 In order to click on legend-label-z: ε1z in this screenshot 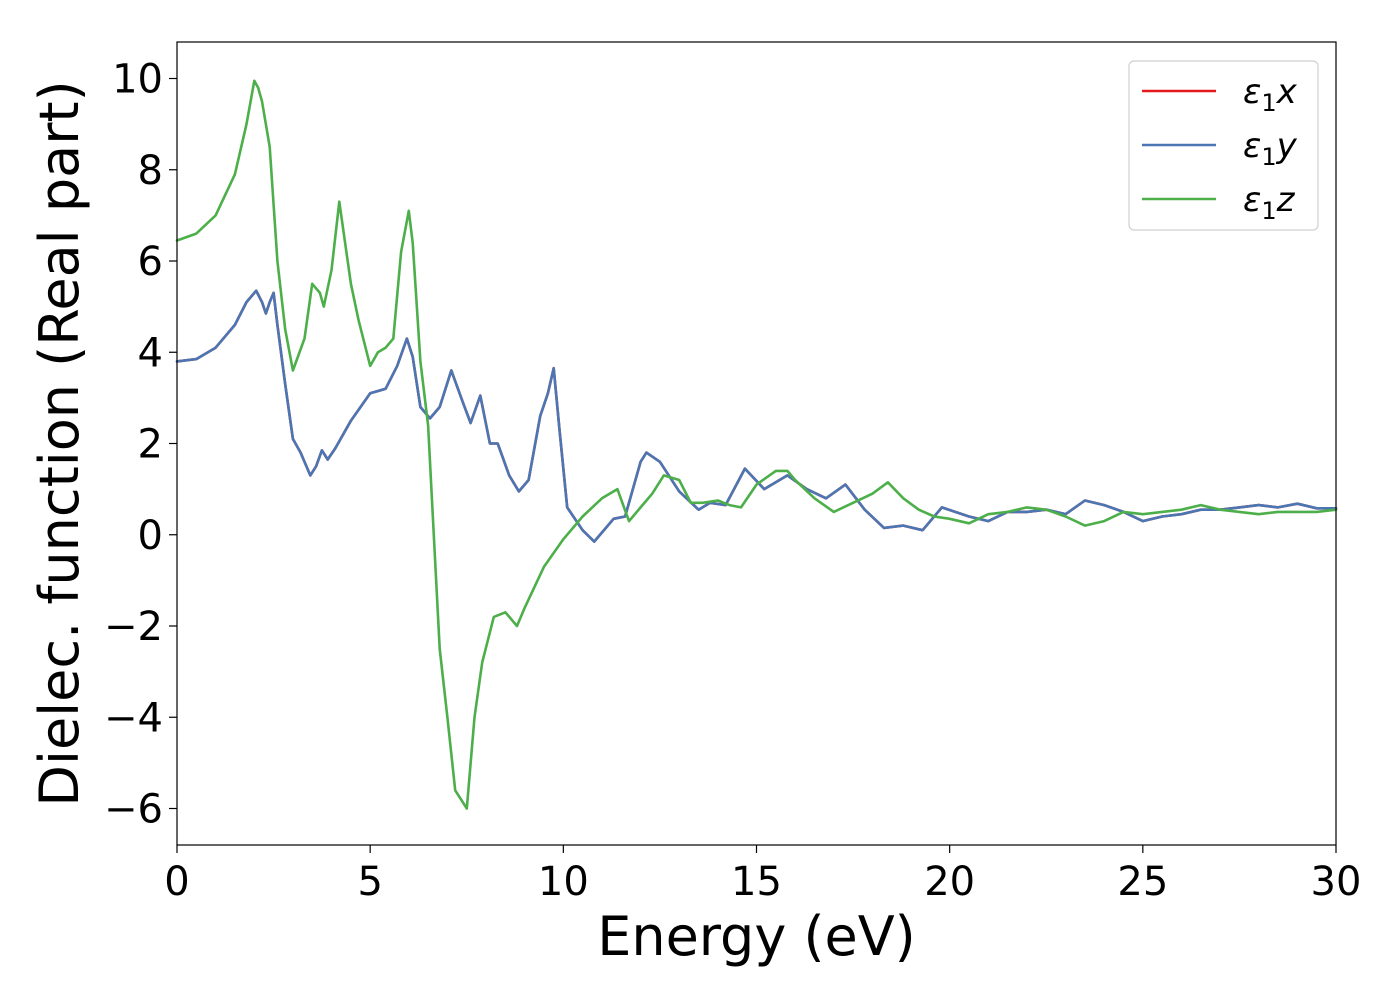, I will do `click(1269, 202)`.